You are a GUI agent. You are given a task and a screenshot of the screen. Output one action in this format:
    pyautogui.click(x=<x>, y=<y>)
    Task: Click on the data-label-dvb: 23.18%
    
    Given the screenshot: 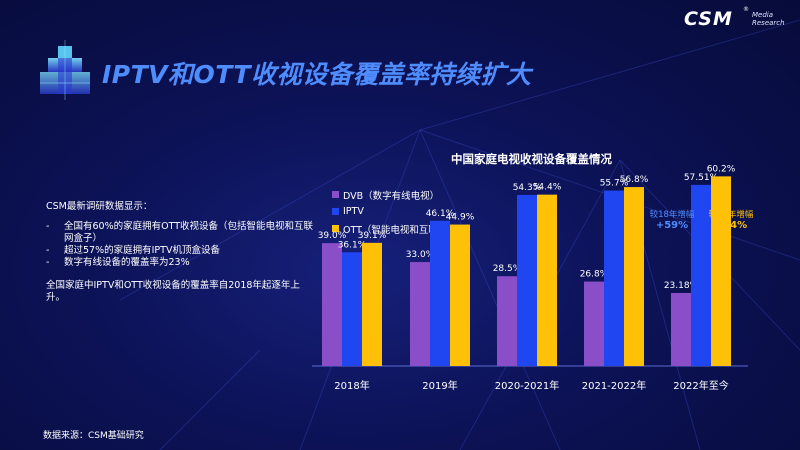 What is the action you would take?
    pyautogui.click(x=681, y=286)
    